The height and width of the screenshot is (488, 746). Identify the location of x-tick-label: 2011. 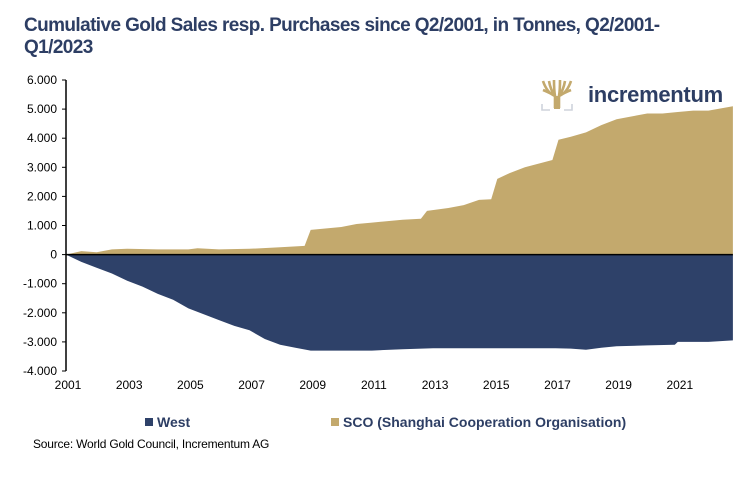
(374, 385).